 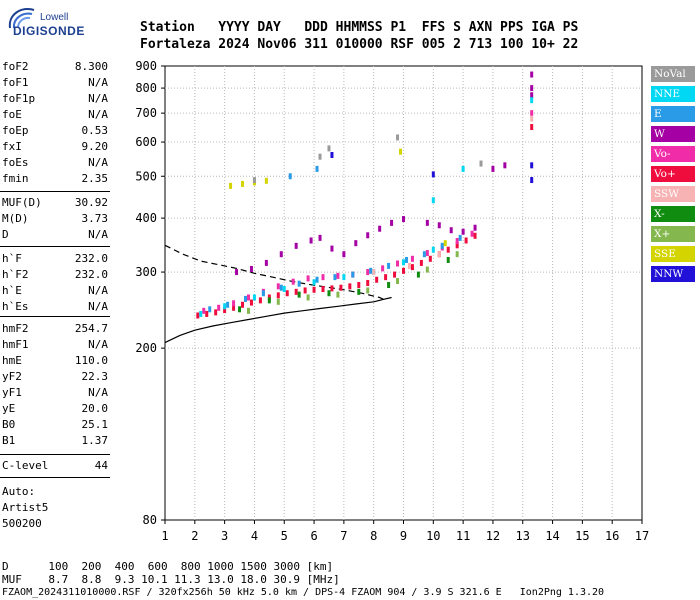 I want to click on param-value: 8.300, so click(x=91, y=66).